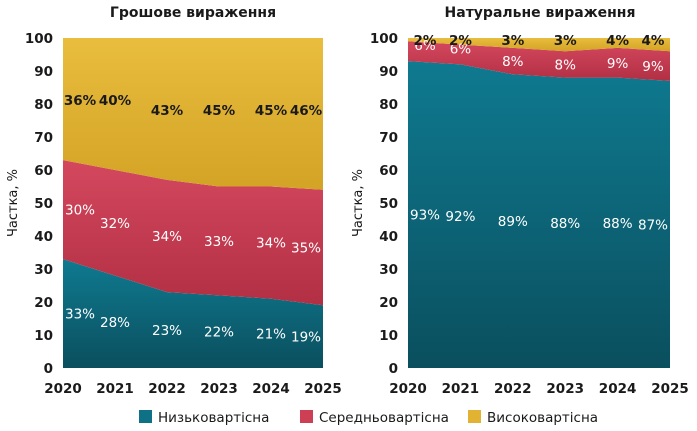  I want to click on data-label: 46%, so click(306, 111).